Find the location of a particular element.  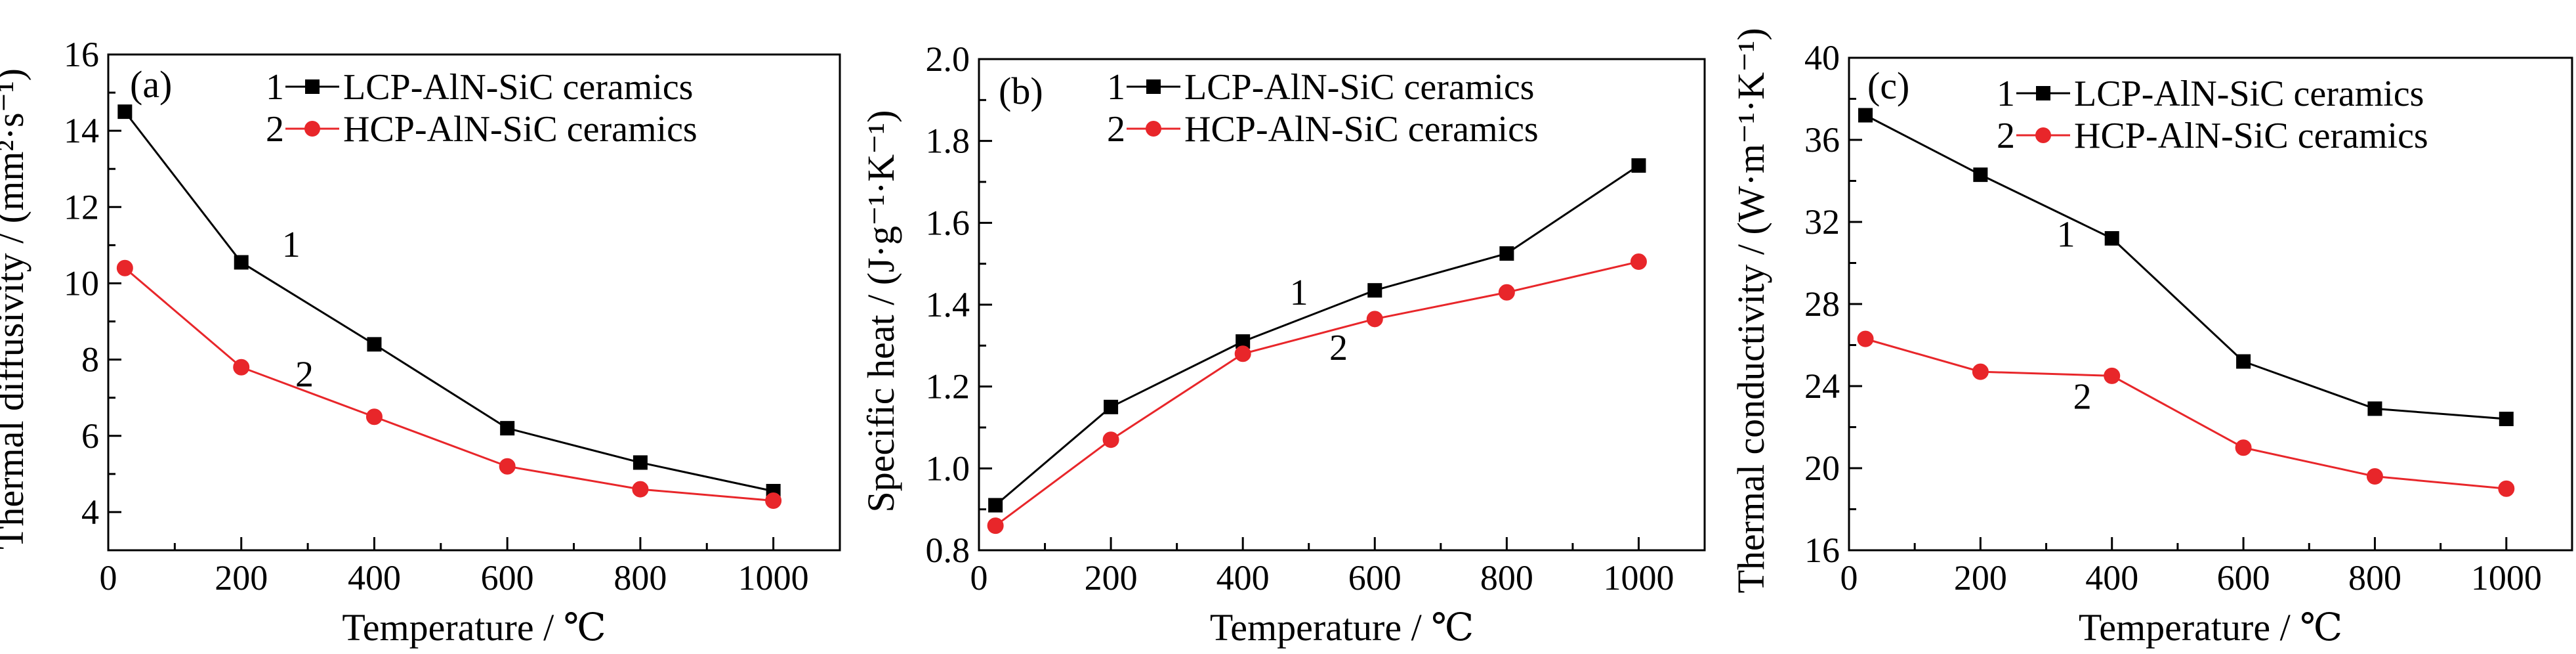

y-tick-label: 1.2 is located at coordinates (948, 386).